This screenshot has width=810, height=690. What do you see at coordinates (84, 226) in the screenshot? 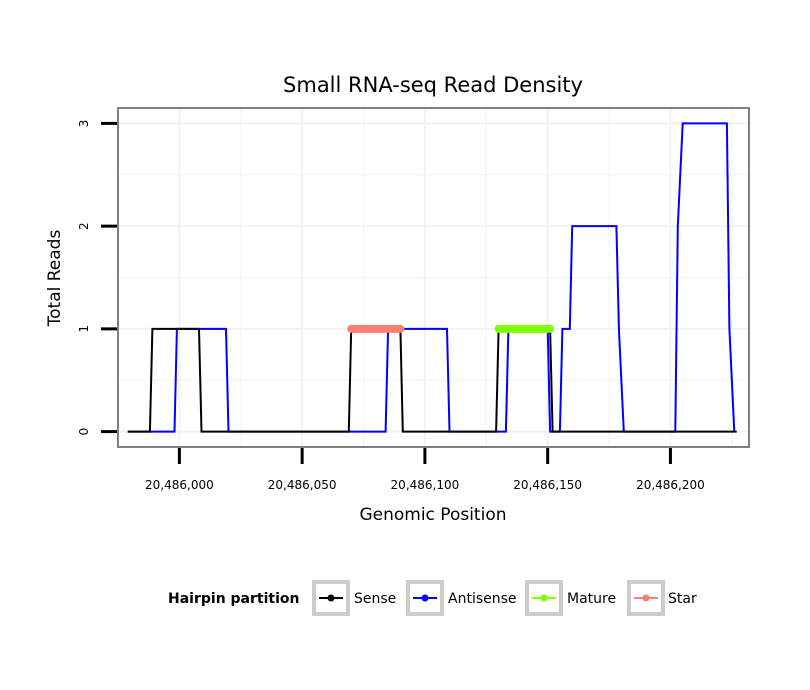
I see `y-tick-label: 2` at bounding box center [84, 226].